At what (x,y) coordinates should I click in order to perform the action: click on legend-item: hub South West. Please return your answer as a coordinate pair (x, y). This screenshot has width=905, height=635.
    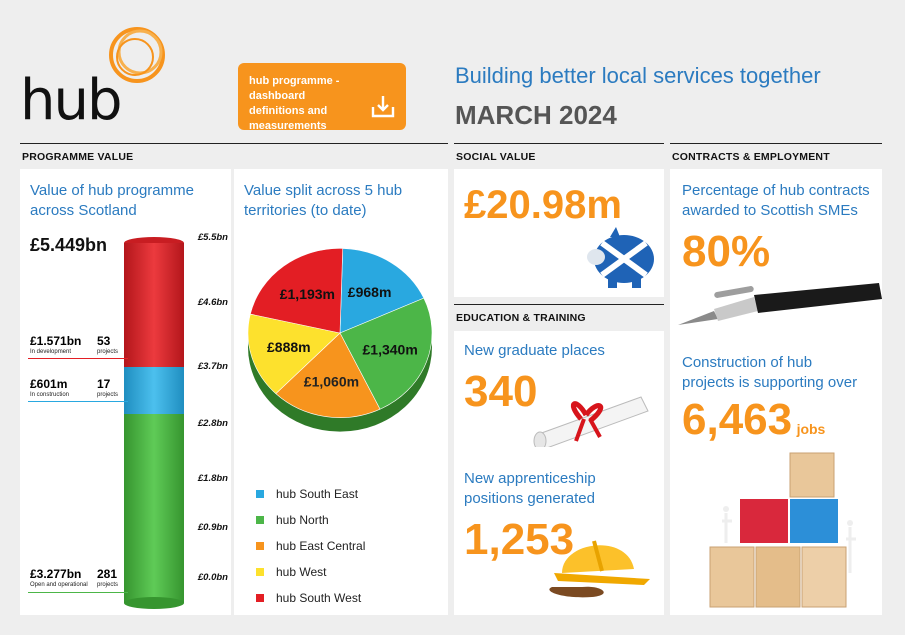
    Looking at the image, I should click on (310, 598).